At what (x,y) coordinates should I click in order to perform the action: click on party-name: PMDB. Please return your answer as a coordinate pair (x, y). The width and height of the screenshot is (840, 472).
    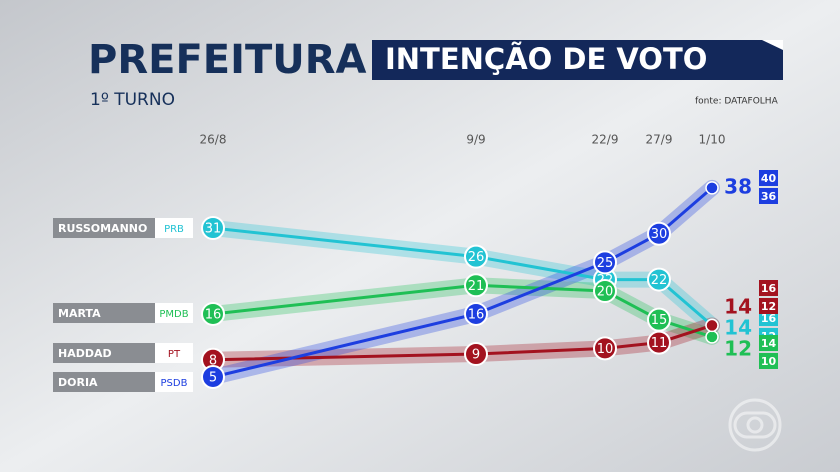
    Looking at the image, I should click on (173, 314).